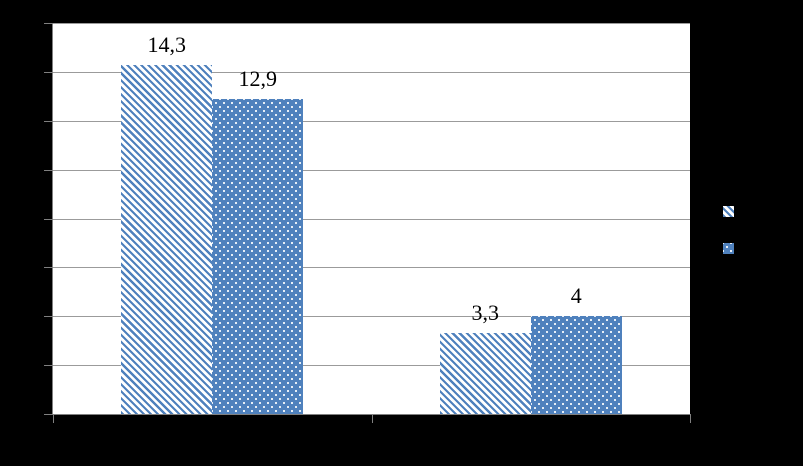 The height and width of the screenshot is (466, 803). I want to click on y-axis-line, so click(52, 219).